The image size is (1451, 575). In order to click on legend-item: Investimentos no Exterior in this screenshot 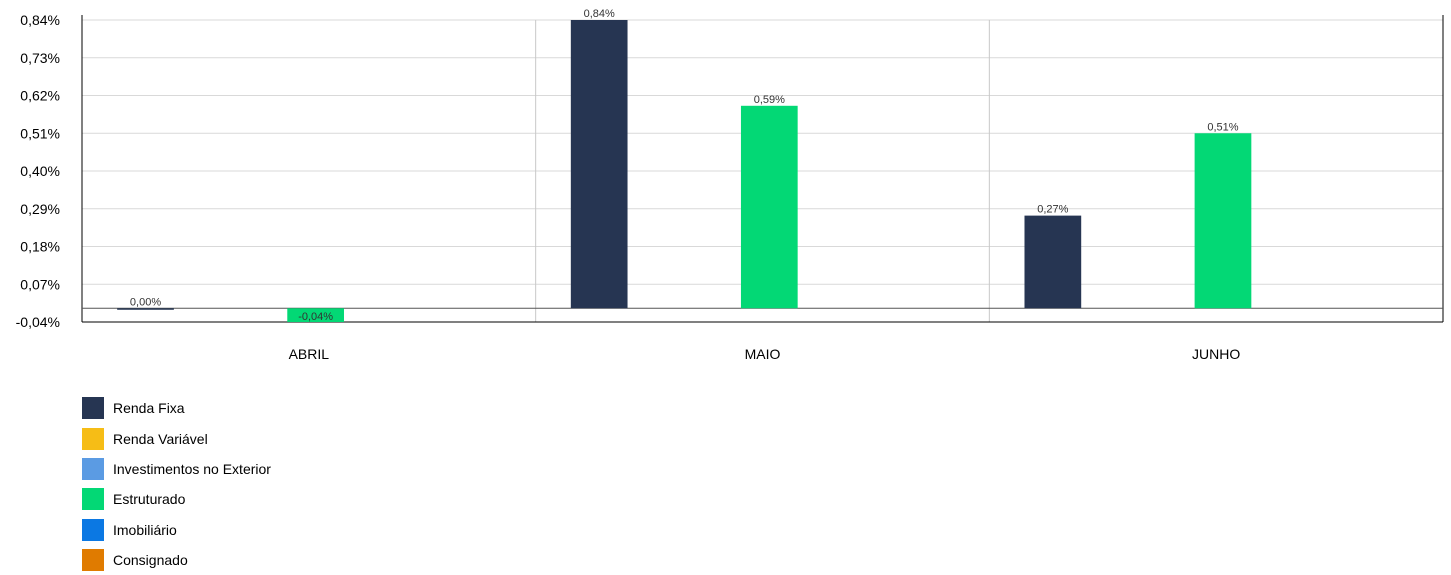, I will do `click(176, 469)`.